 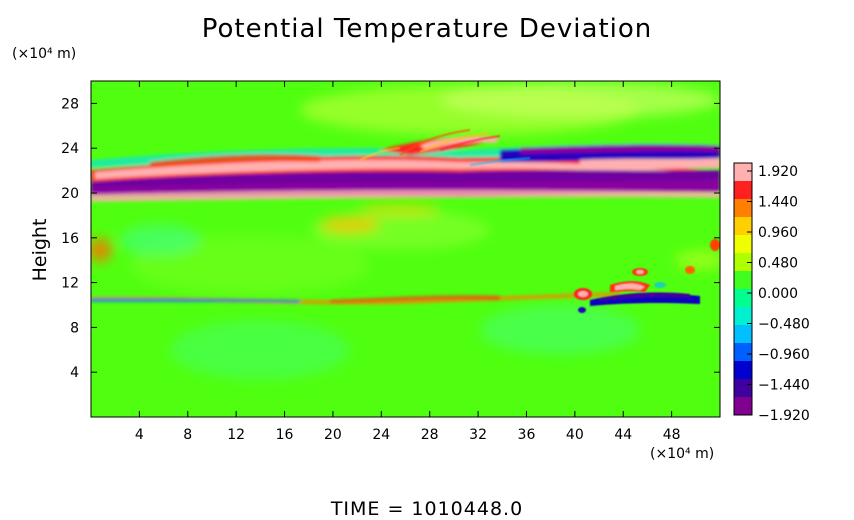 What do you see at coordinates (778, 264) in the screenshot?
I see `colorbar-tick-label: 0.480` at bounding box center [778, 264].